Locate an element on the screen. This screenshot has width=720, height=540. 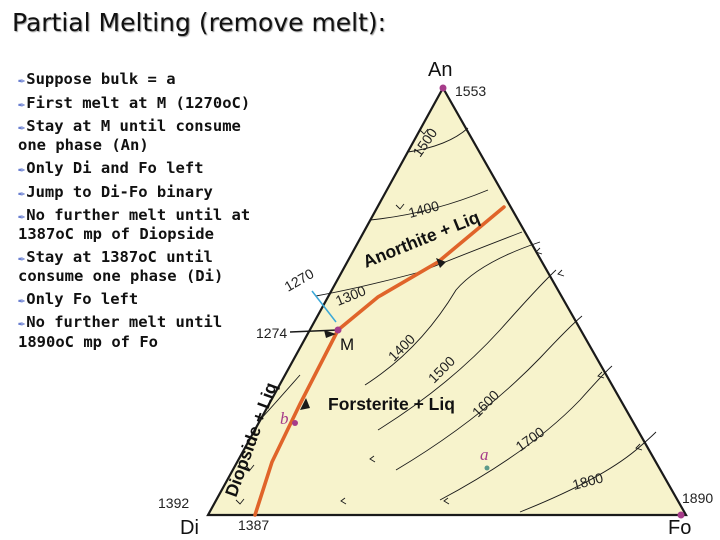
bullet-text: Only Fo left is located at coordinates (82, 298).